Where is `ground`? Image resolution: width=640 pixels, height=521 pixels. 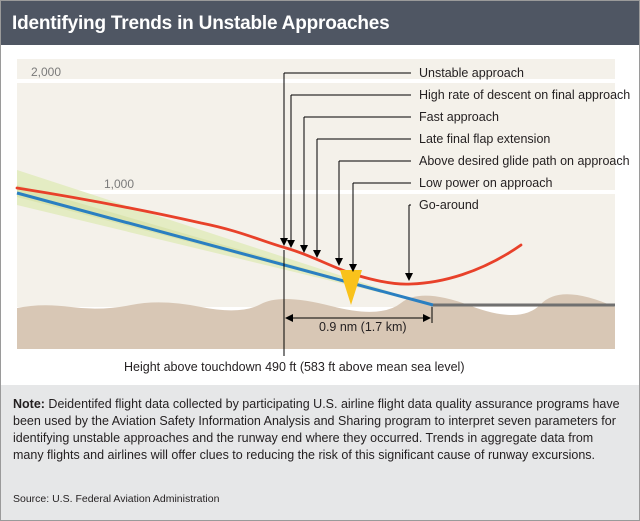
ground is located at coordinates (316, 321).